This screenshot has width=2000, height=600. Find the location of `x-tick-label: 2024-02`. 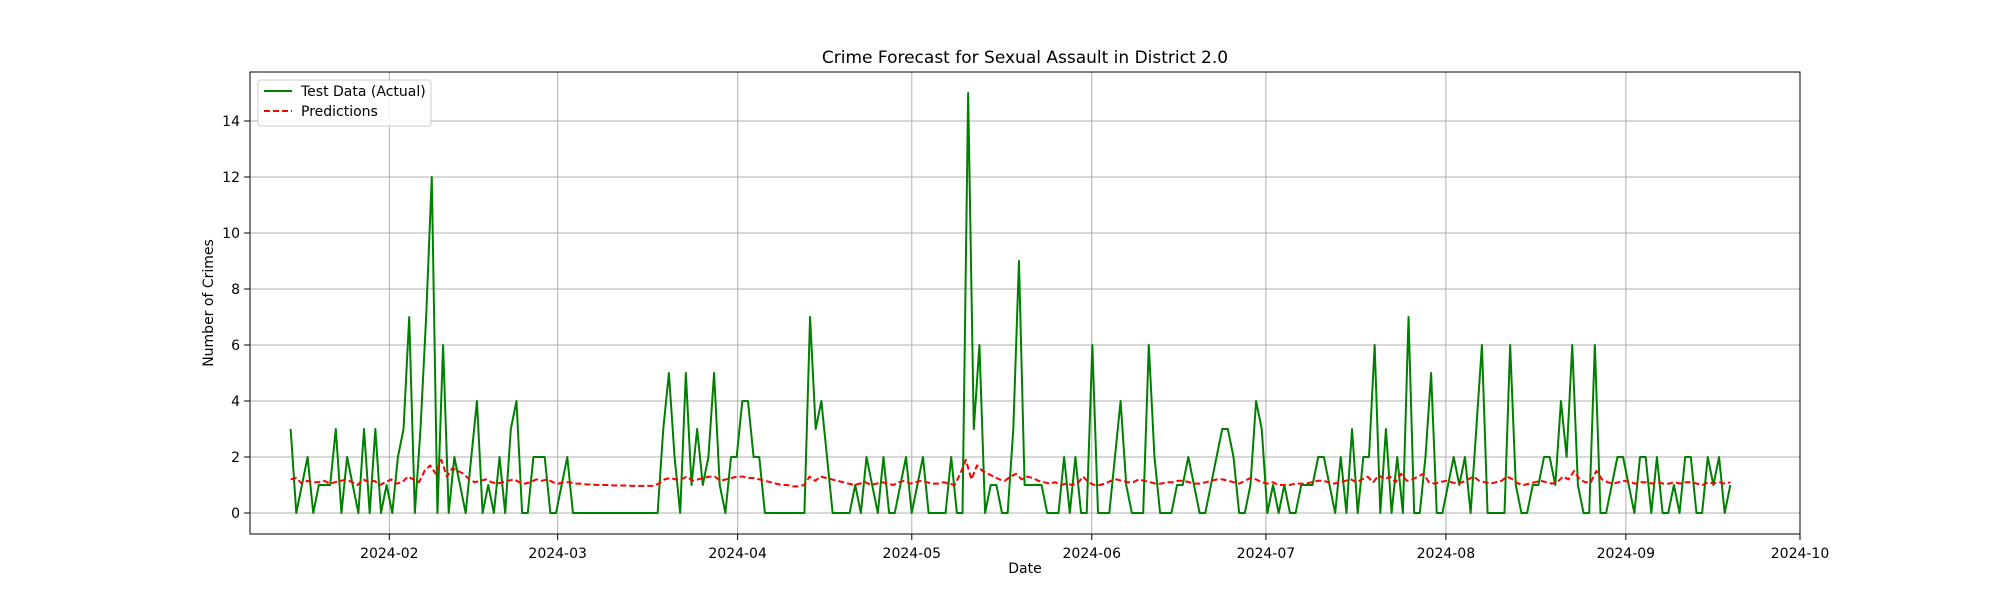

x-tick-label: 2024-02 is located at coordinates (389, 554).